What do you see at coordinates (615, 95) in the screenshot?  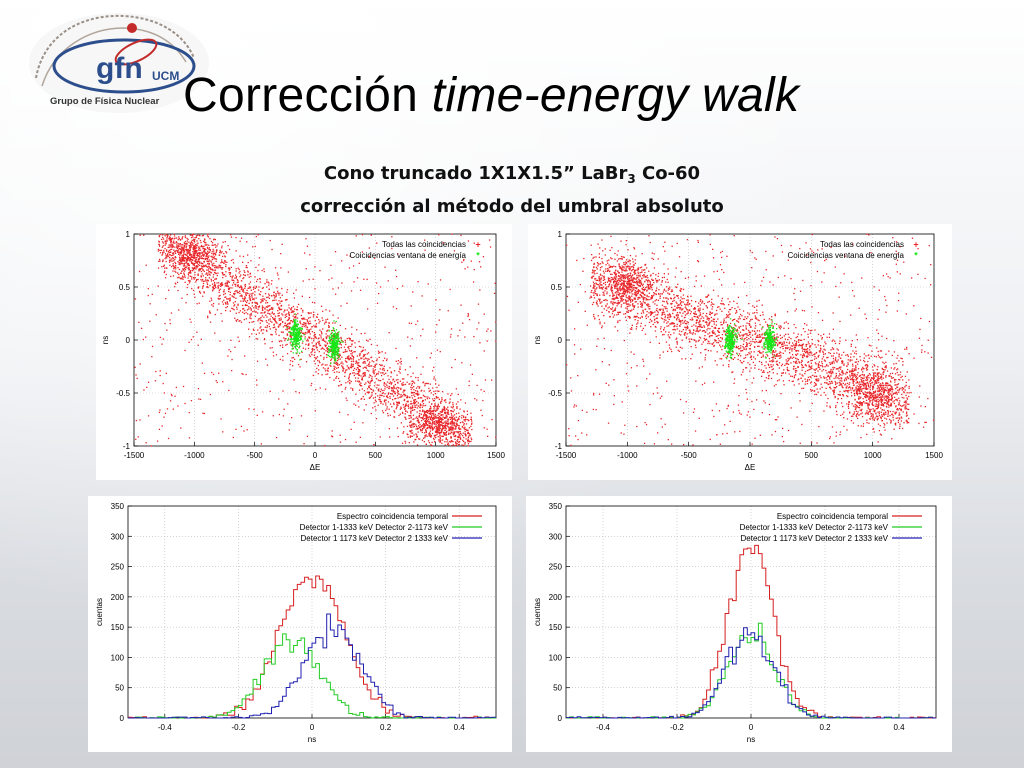 I see `title-italic: time-energy walk` at bounding box center [615, 95].